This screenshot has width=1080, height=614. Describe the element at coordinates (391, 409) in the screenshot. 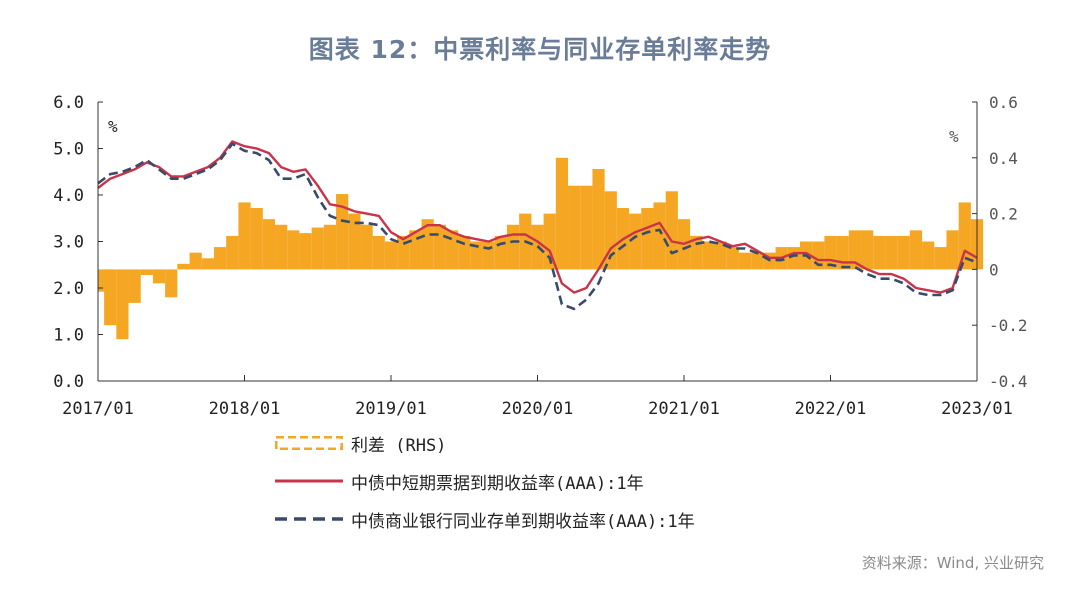

I see `x-tick-label: 2019/01` at that location.